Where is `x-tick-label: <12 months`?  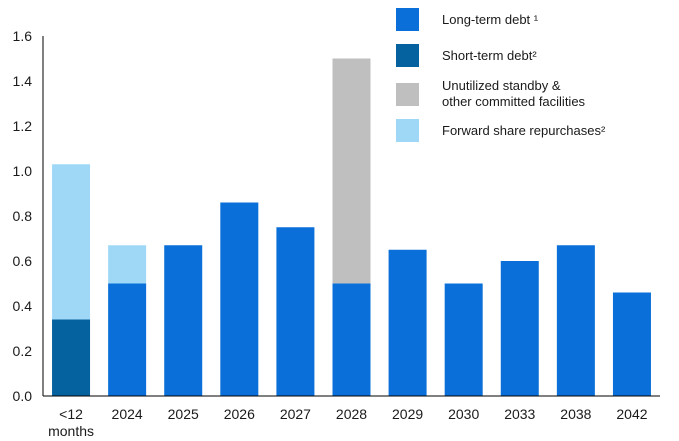
x-tick-label: <12 months is located at coordinates (71, 422).